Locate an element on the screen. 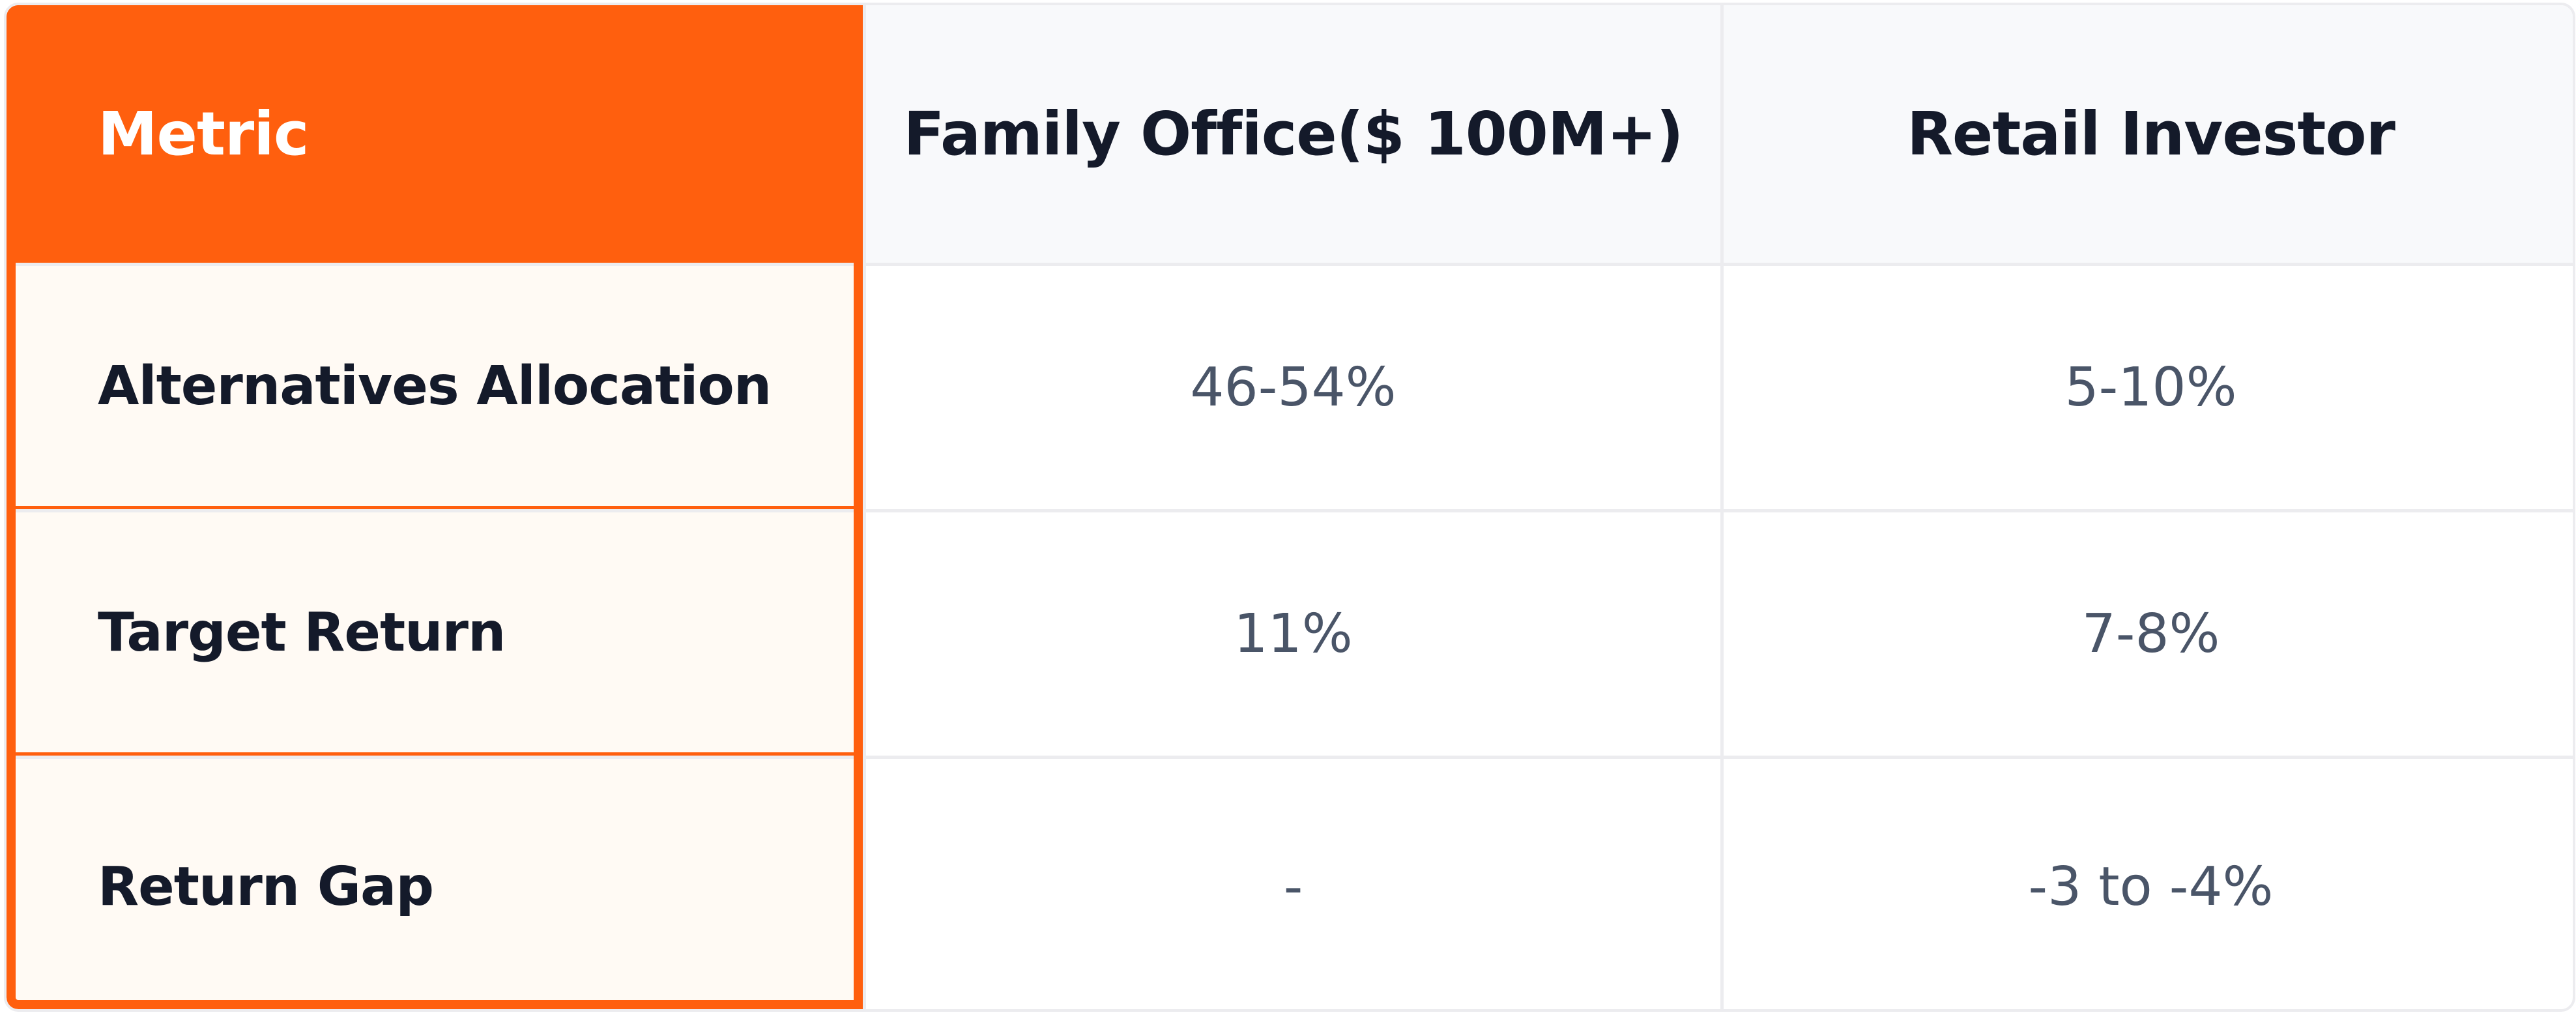  retail-investor-cell: 7-8% is located at coordinates (2146, 634).